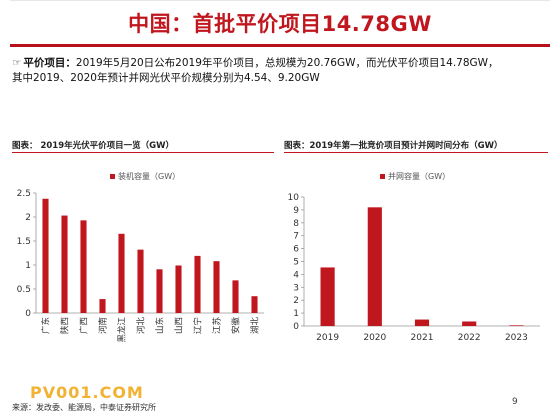 The height and width of the screenshot is (420, 560). What do you see at coordinates (469, 338) in the screenshot?
I see `x-tick-label: 2022` at bounding box center [469, 338].